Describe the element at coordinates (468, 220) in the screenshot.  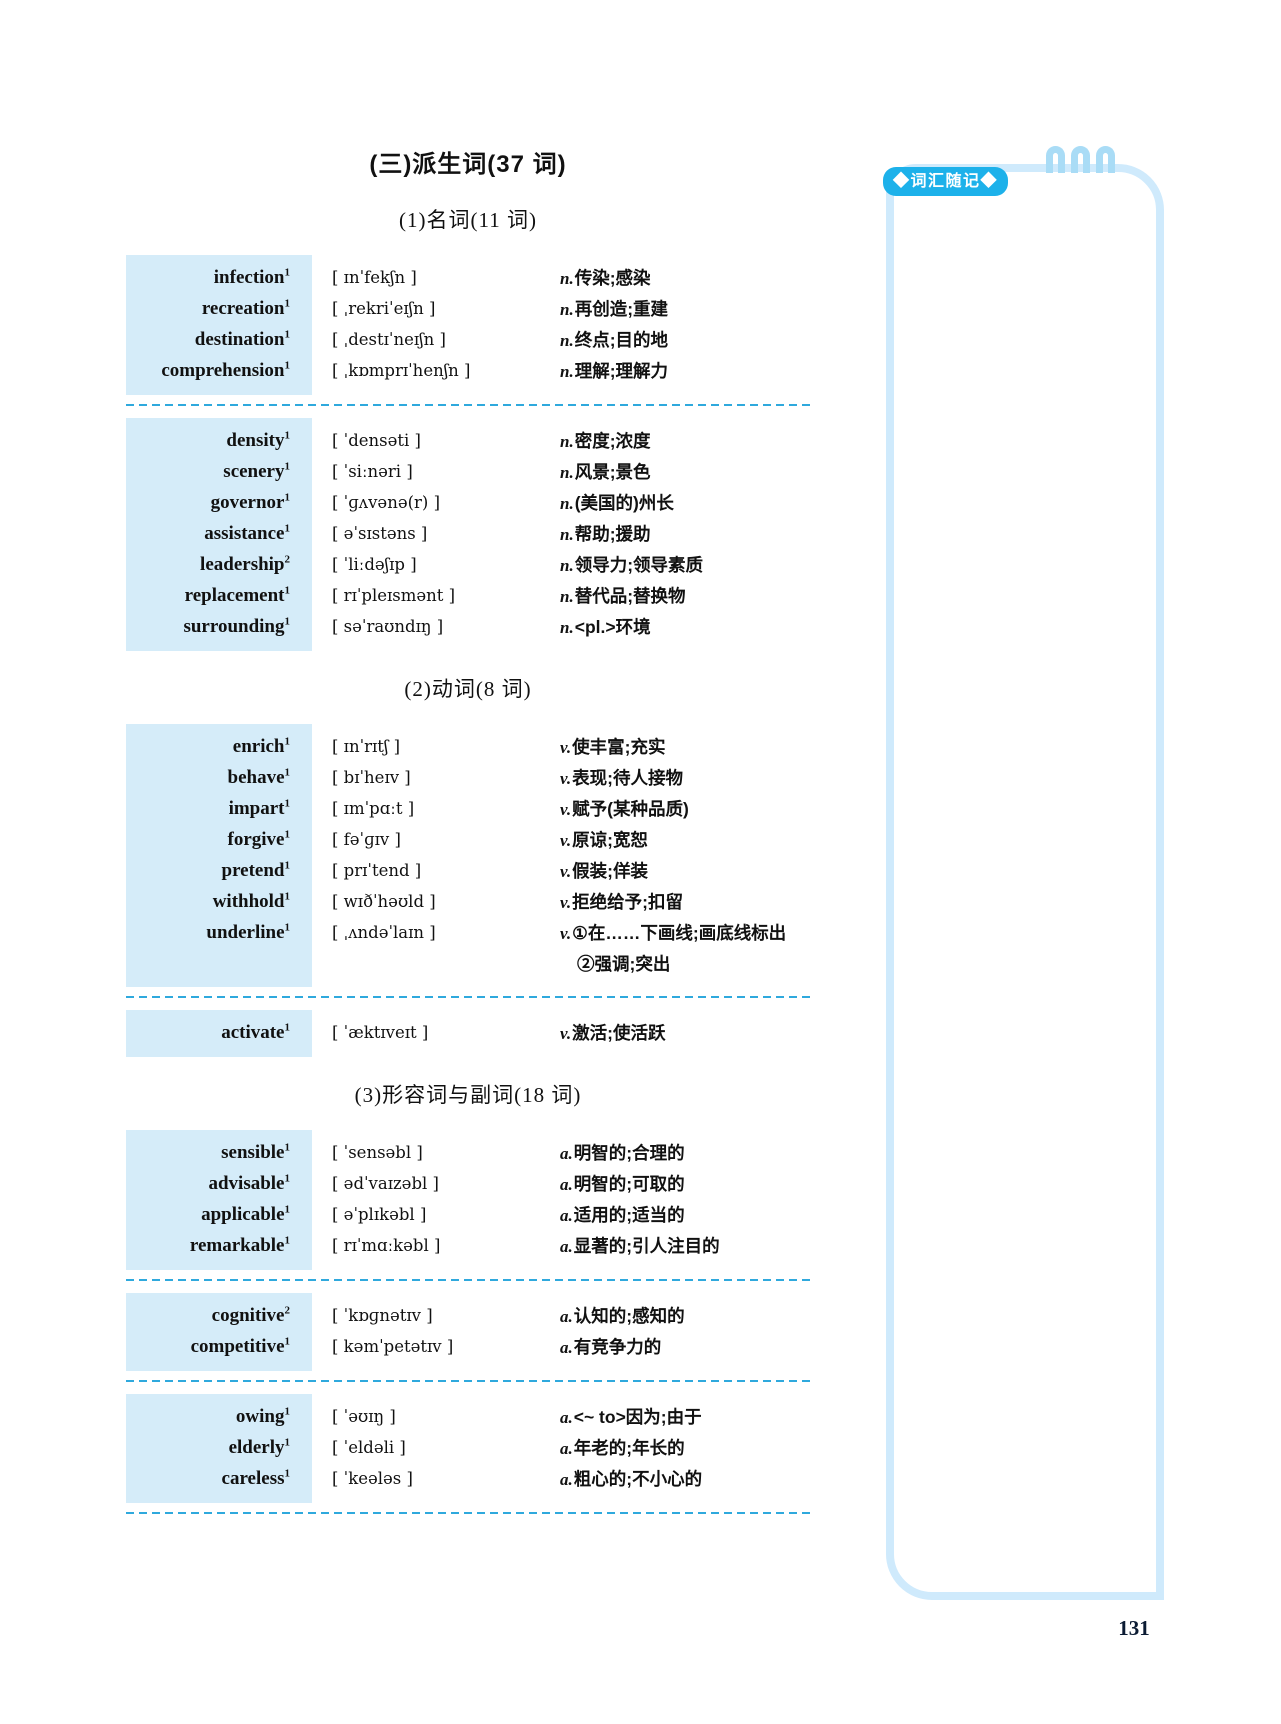
I see `section-heading: (1)名词(11 词)` at that location.